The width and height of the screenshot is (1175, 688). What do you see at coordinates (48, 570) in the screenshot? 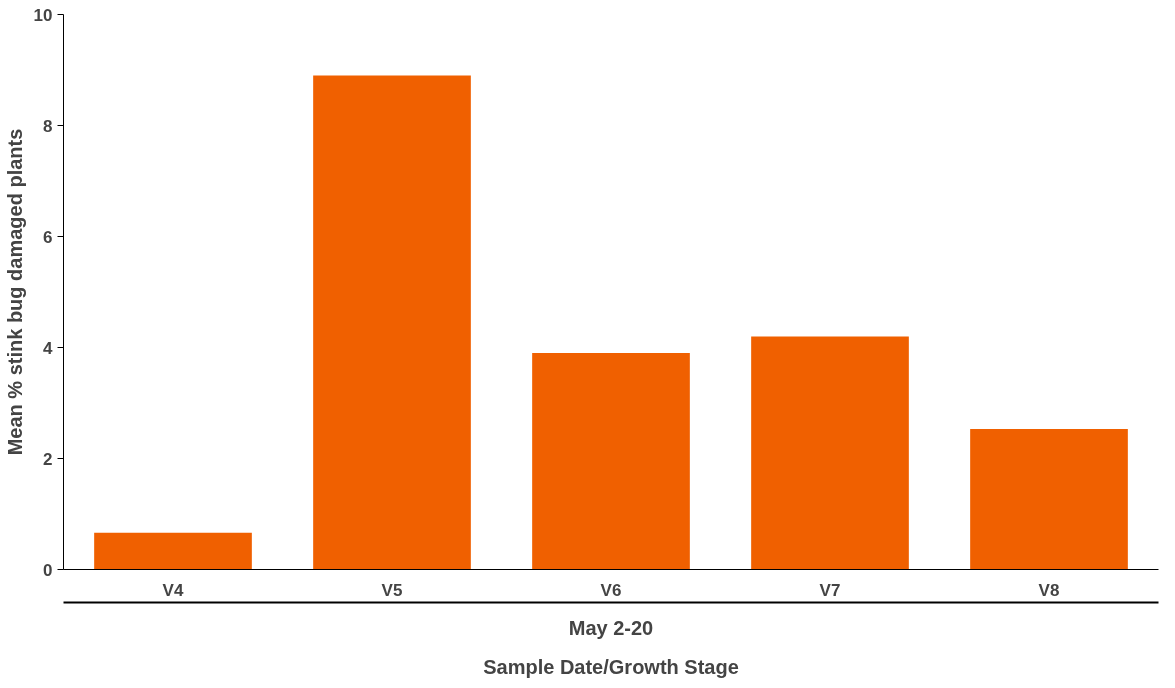
I see `y-tick-label: 0` at bounding box center [48, 570].